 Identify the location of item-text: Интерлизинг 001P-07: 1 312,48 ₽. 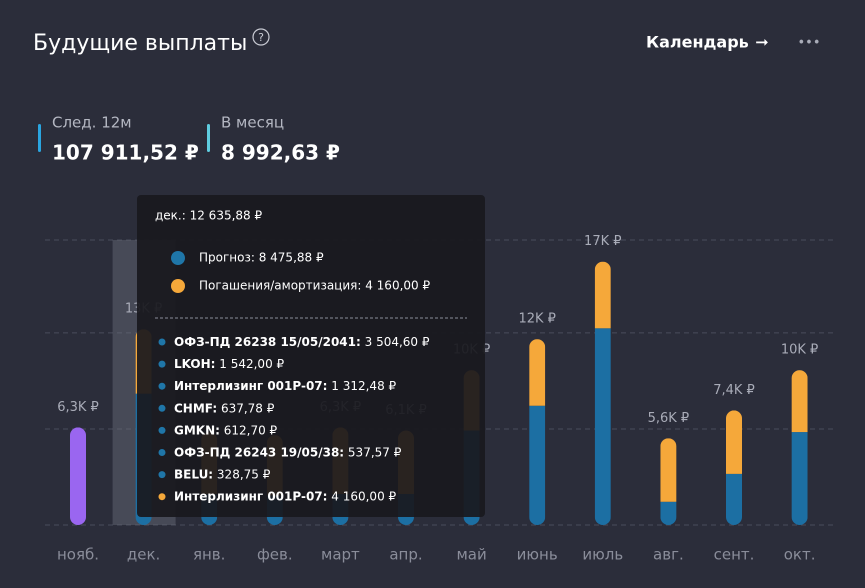
(285, 386).